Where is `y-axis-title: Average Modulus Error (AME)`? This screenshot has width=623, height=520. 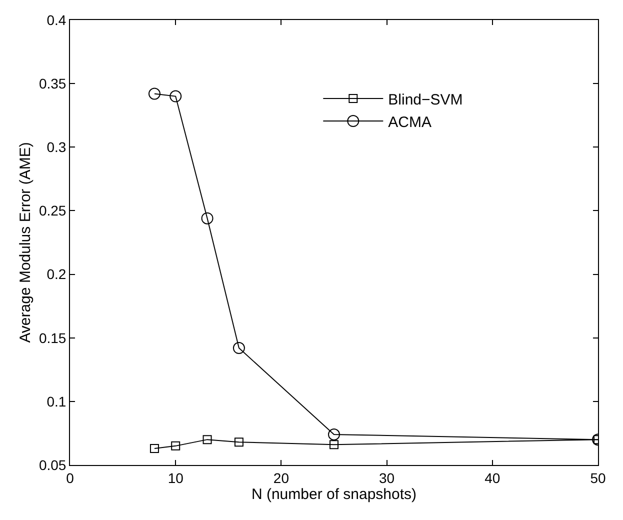 y-axis-title: Average Modulus Error (AME) is located at coordinates (25, 242).